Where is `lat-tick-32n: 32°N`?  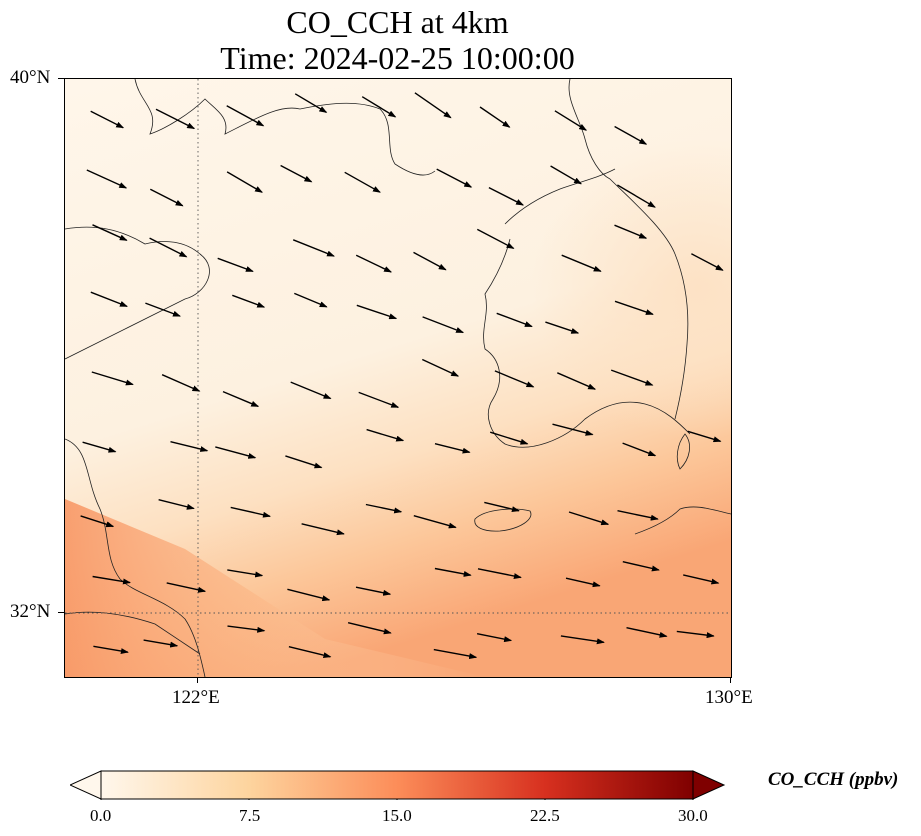 lat-tick-32n: 32°N is located at coordinates (30, 611).